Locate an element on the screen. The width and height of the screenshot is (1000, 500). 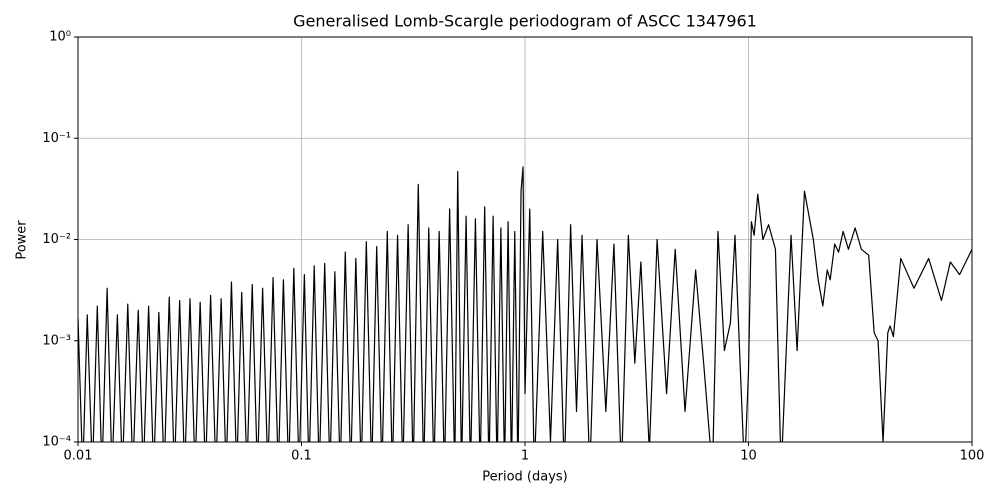
y-tick-label: 10⁻⁴ is located at coordinates (56, 442).